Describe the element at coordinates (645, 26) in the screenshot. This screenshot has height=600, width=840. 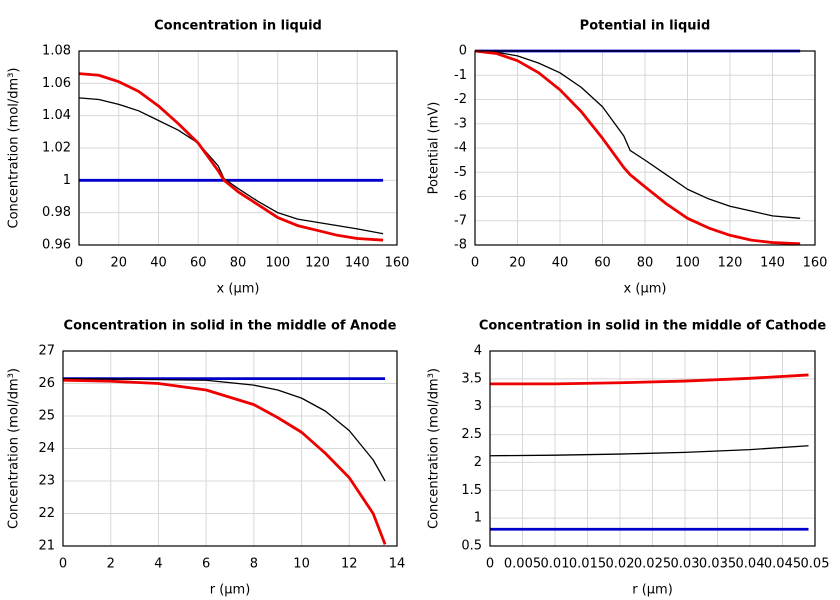
I see `chart-title: Potential in liquid` at that location.